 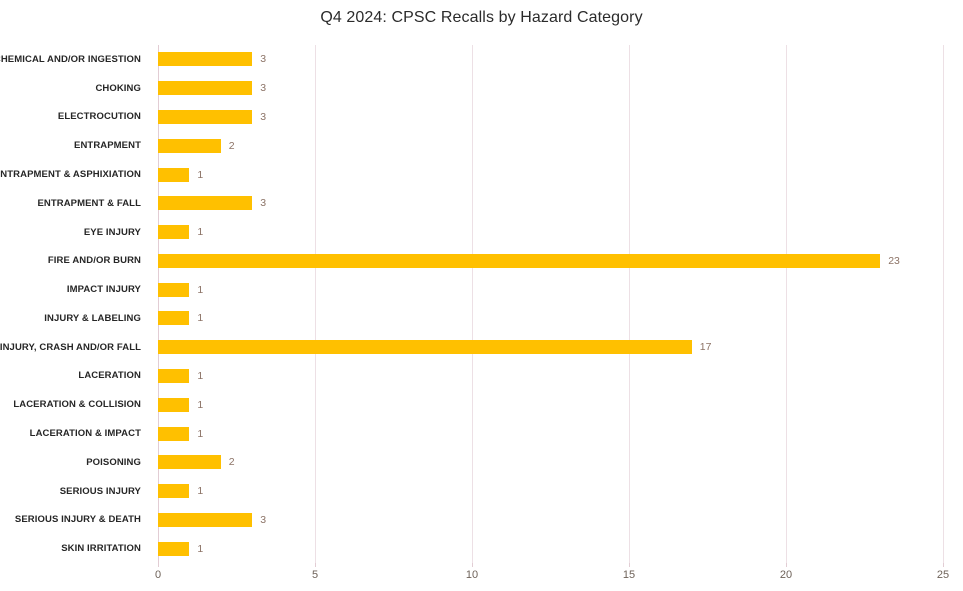 What do you see at coordinates (70, 175) in the screenshot?
I see `category-label: ENTRAPMENT & ASPHIXIATION` at bounding box center [70, 175].